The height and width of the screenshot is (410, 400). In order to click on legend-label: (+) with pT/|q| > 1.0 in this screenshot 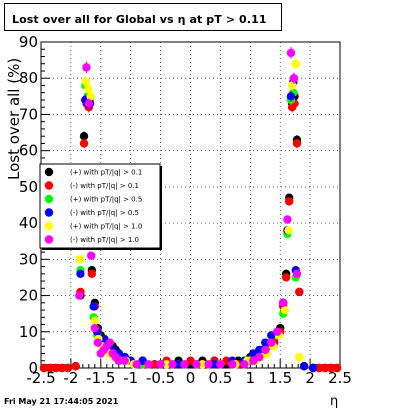, I will do `click(106, 227)`.